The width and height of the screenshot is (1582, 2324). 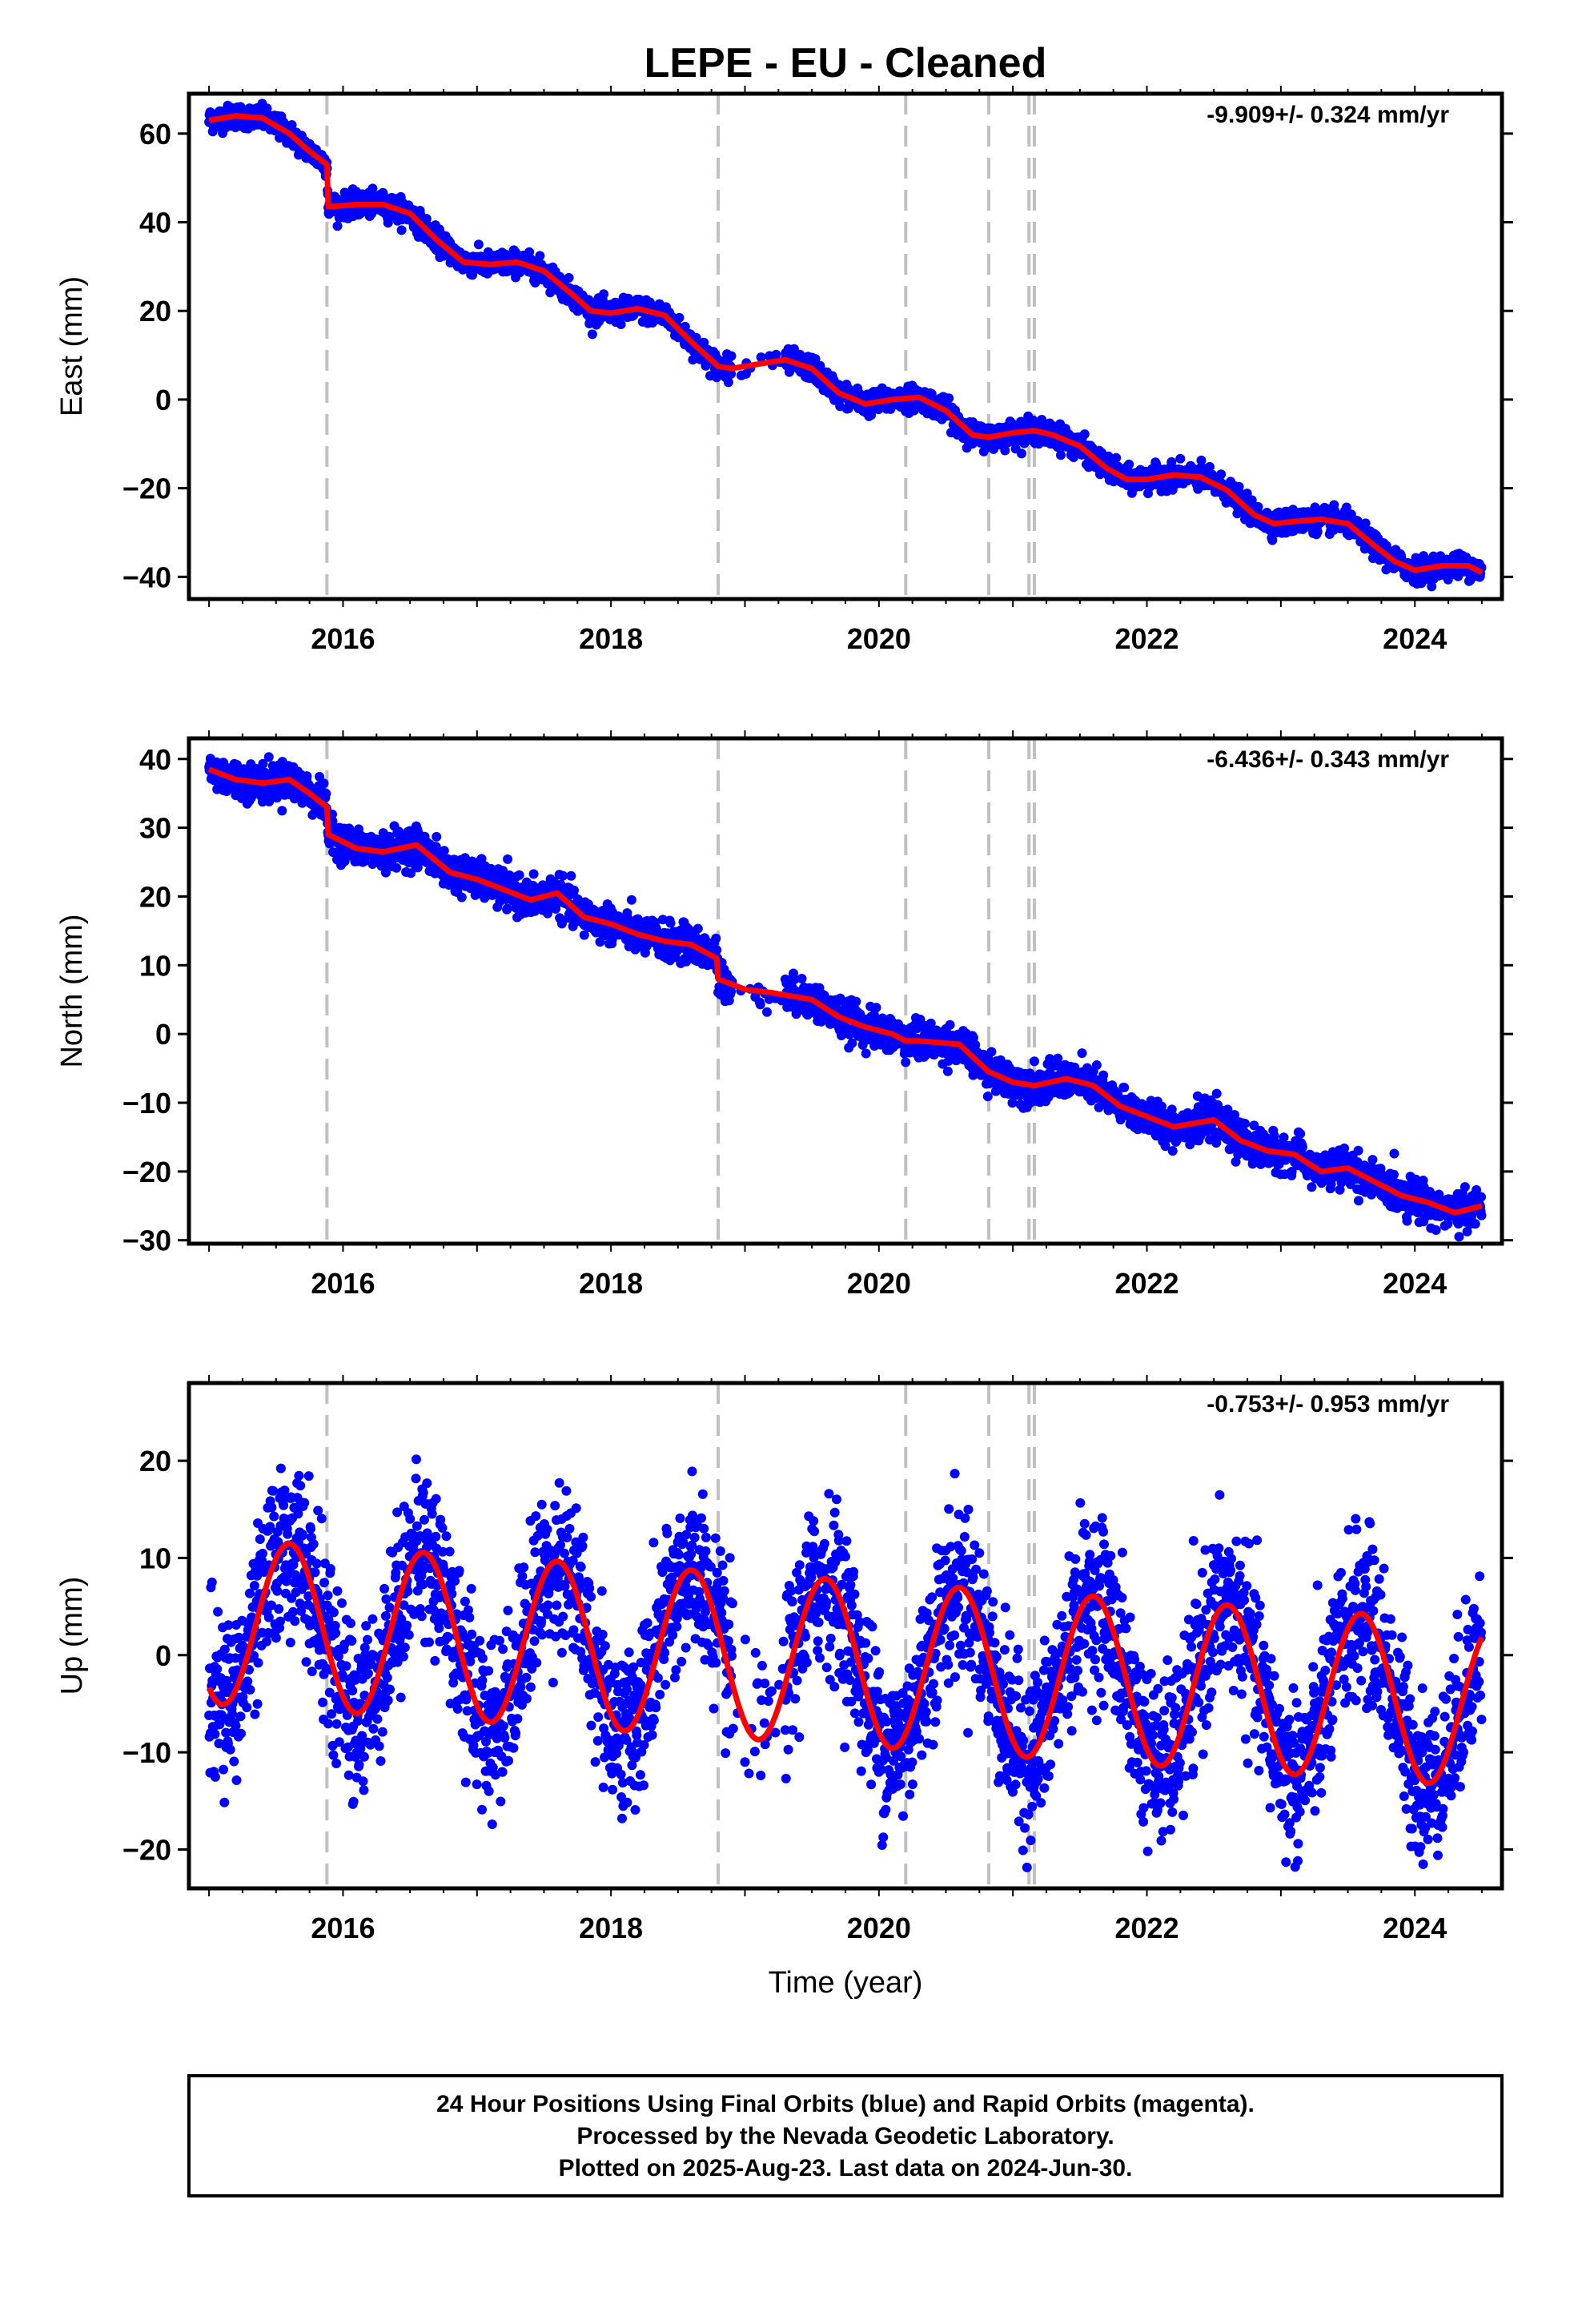 I want to click on y-axis-label: East (mm), so click(x=72, y=346).